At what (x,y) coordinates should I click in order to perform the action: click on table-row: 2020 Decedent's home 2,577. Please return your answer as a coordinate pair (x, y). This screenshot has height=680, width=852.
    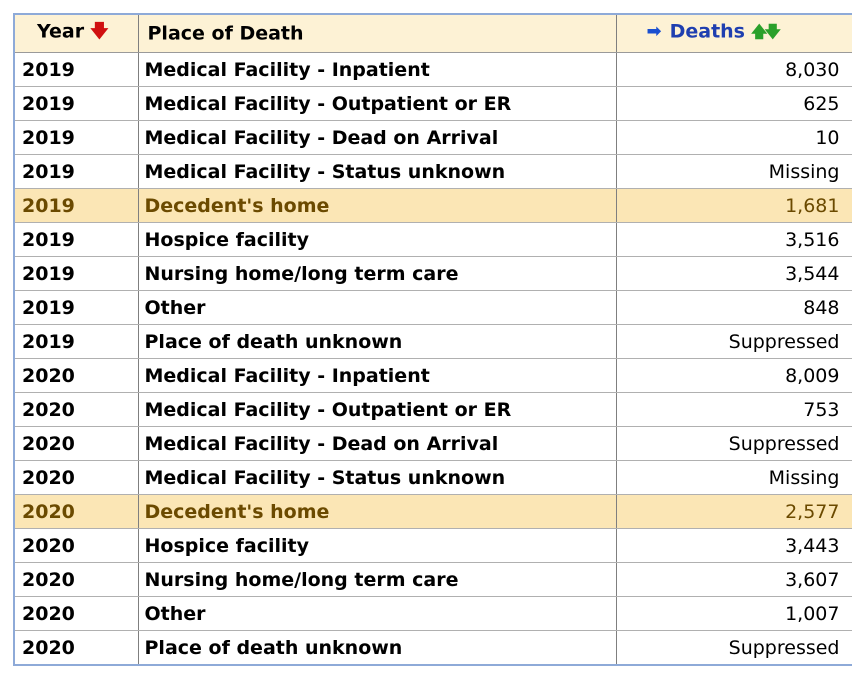
    Looking at the image, I should click on (433, 511).